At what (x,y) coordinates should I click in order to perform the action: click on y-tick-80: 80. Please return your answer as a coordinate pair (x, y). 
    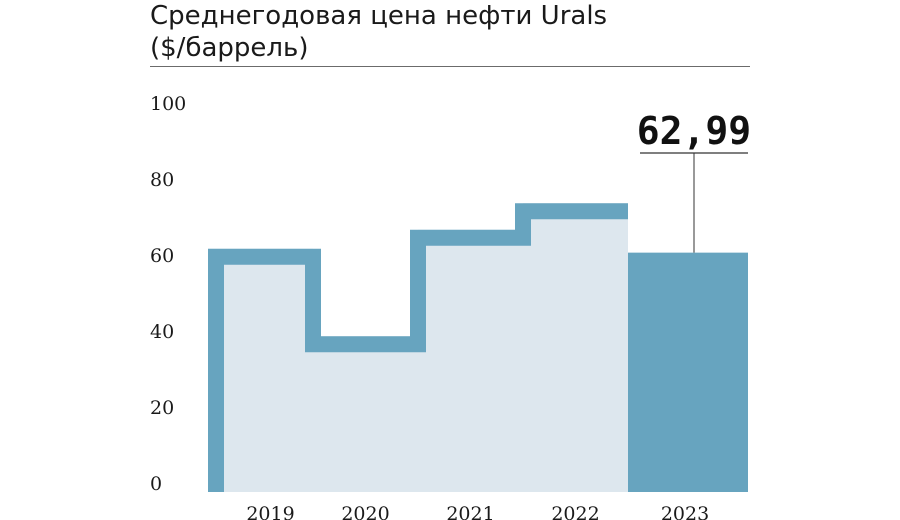
    Looking at the image, I should click on (162, 180).